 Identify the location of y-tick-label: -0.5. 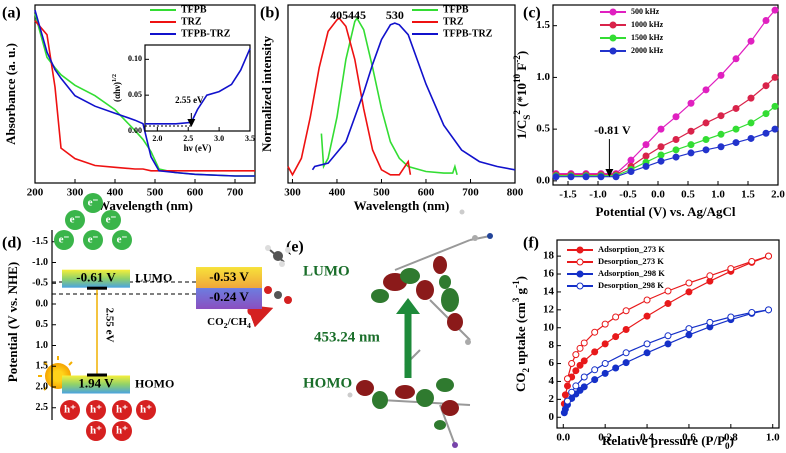
(40, 283).